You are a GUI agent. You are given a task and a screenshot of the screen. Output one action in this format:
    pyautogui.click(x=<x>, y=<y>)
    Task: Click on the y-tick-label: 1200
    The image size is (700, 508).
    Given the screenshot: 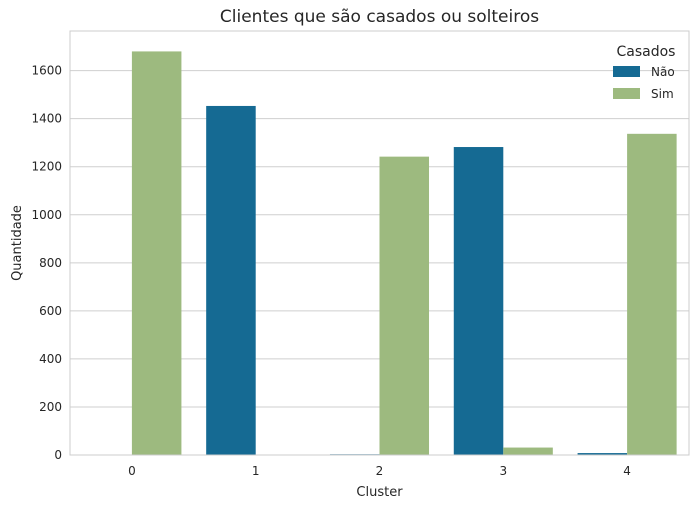 What is the action you would take?
    pyautogui.click(x=46, y=167)
    